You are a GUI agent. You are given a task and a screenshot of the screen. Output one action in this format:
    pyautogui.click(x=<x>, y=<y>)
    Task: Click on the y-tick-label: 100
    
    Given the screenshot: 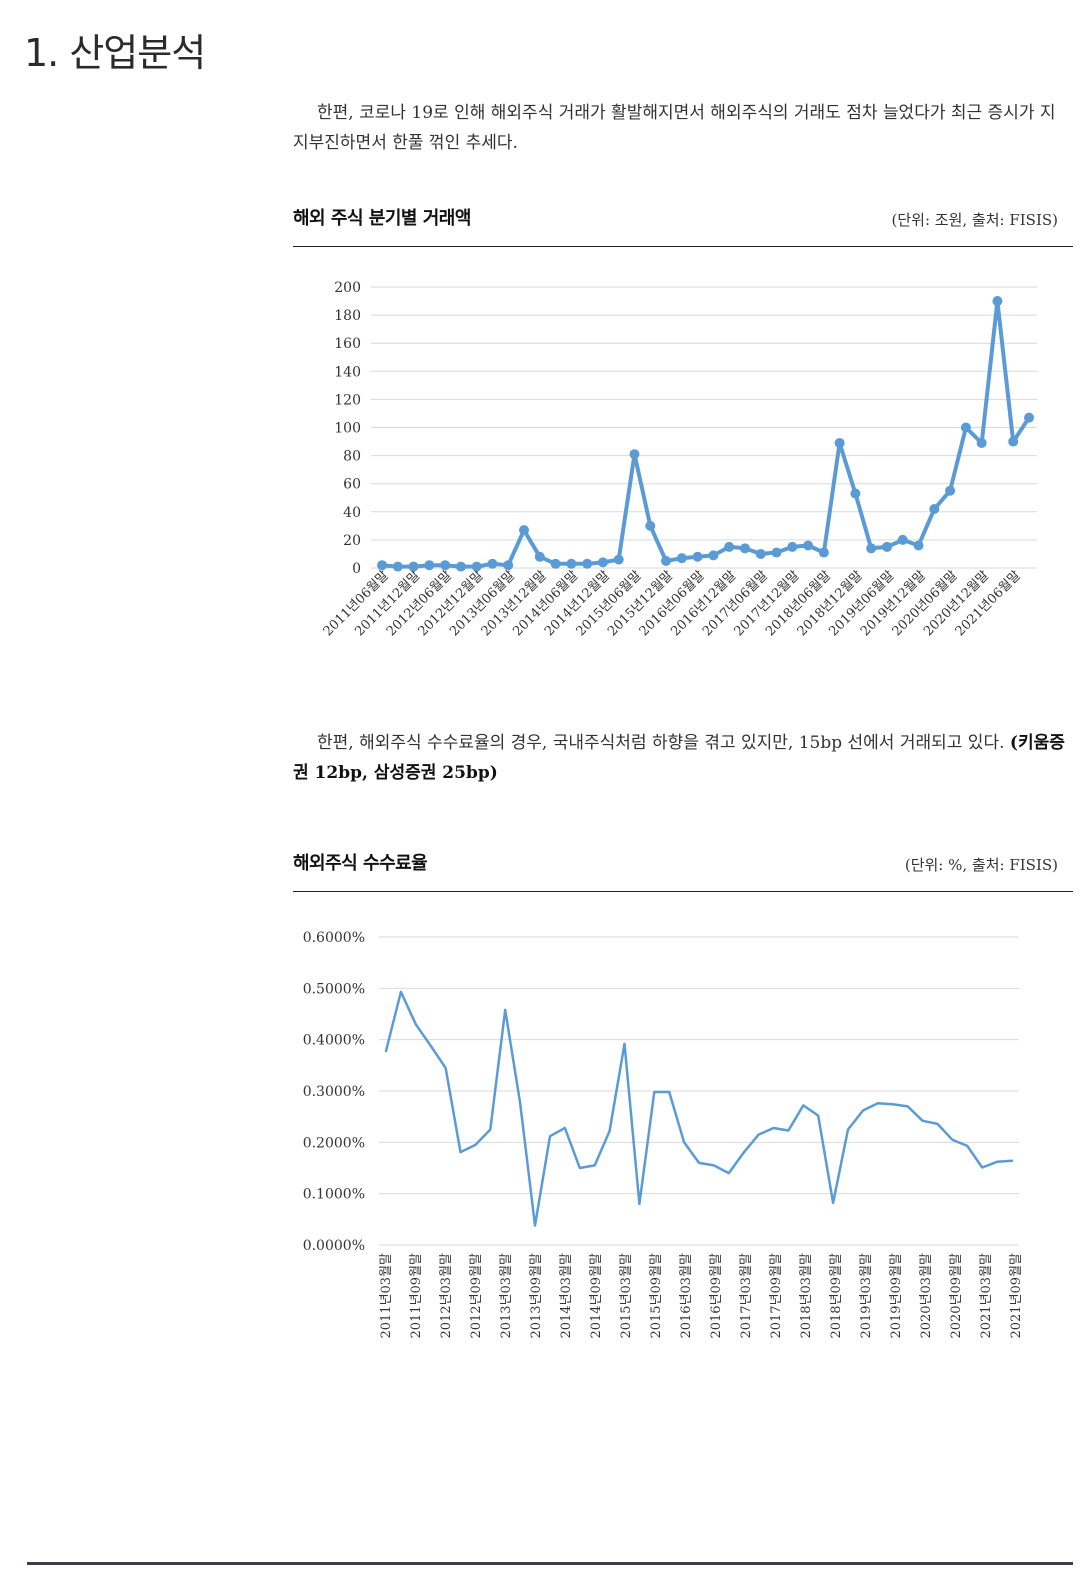 What is the action you would take?
    pyautogui.click(x=347, y=429)
    